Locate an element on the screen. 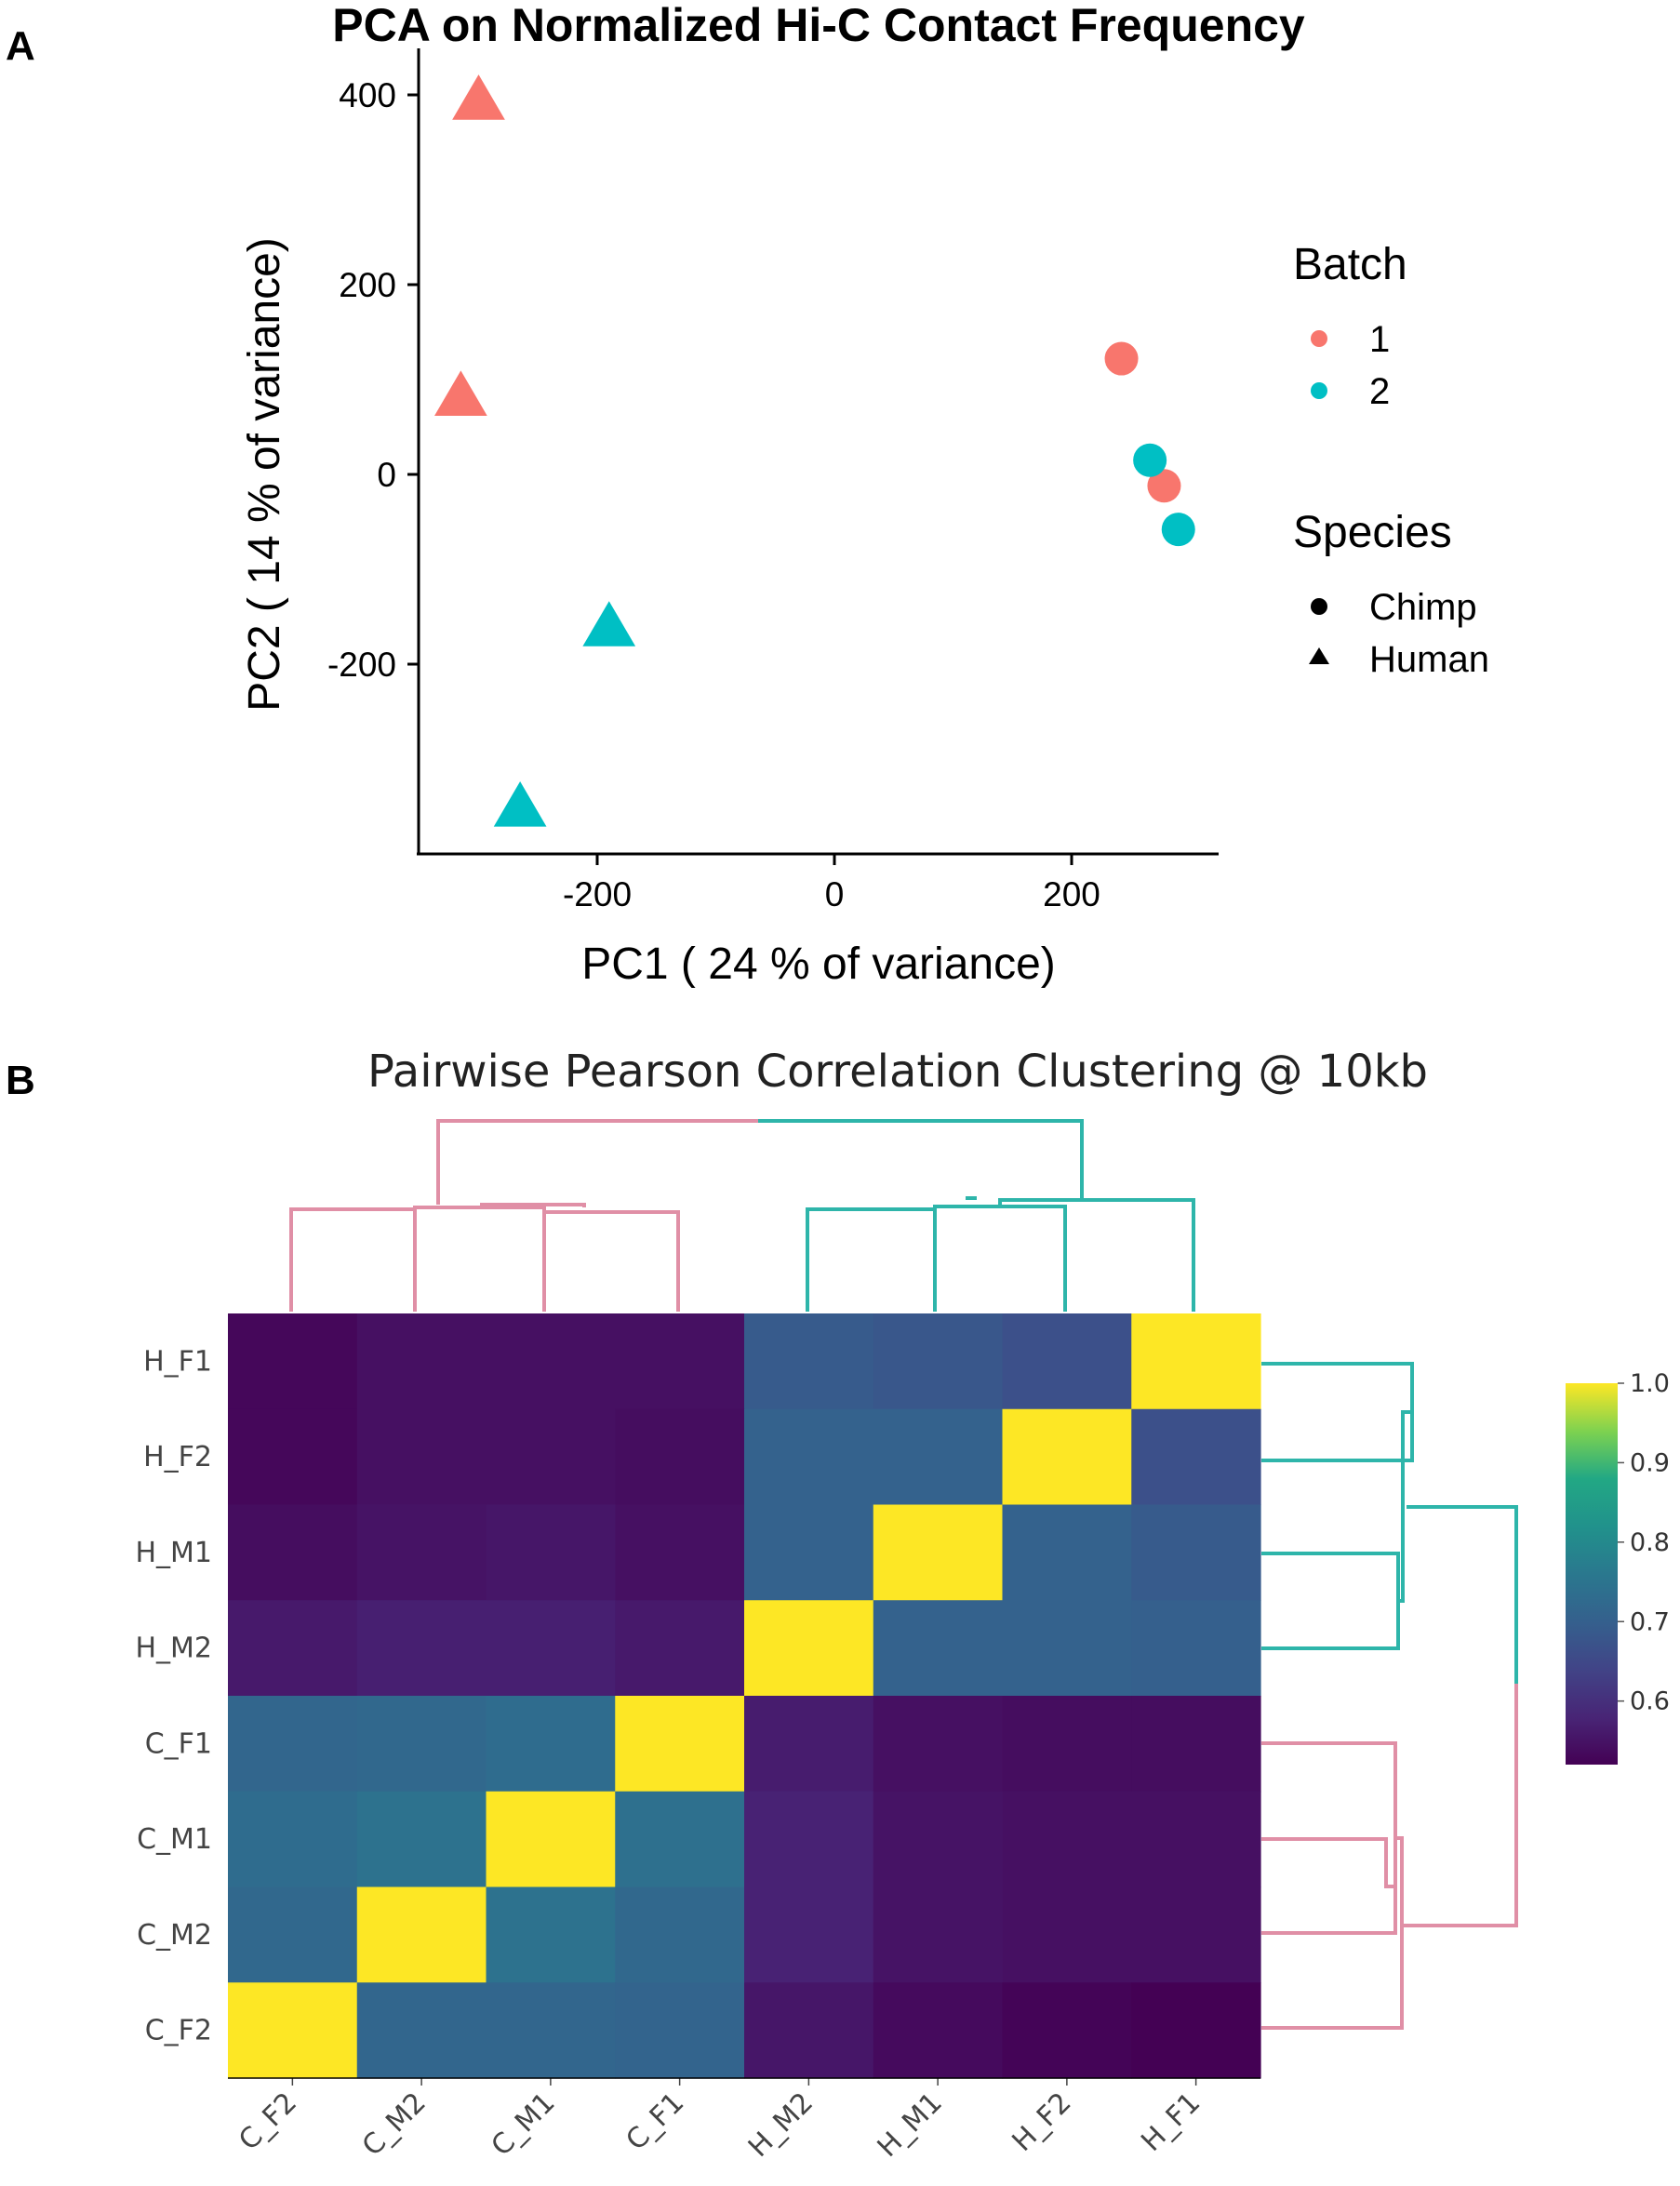  col-dendro-h-f1-join is located at coordinates (1096, 1255).